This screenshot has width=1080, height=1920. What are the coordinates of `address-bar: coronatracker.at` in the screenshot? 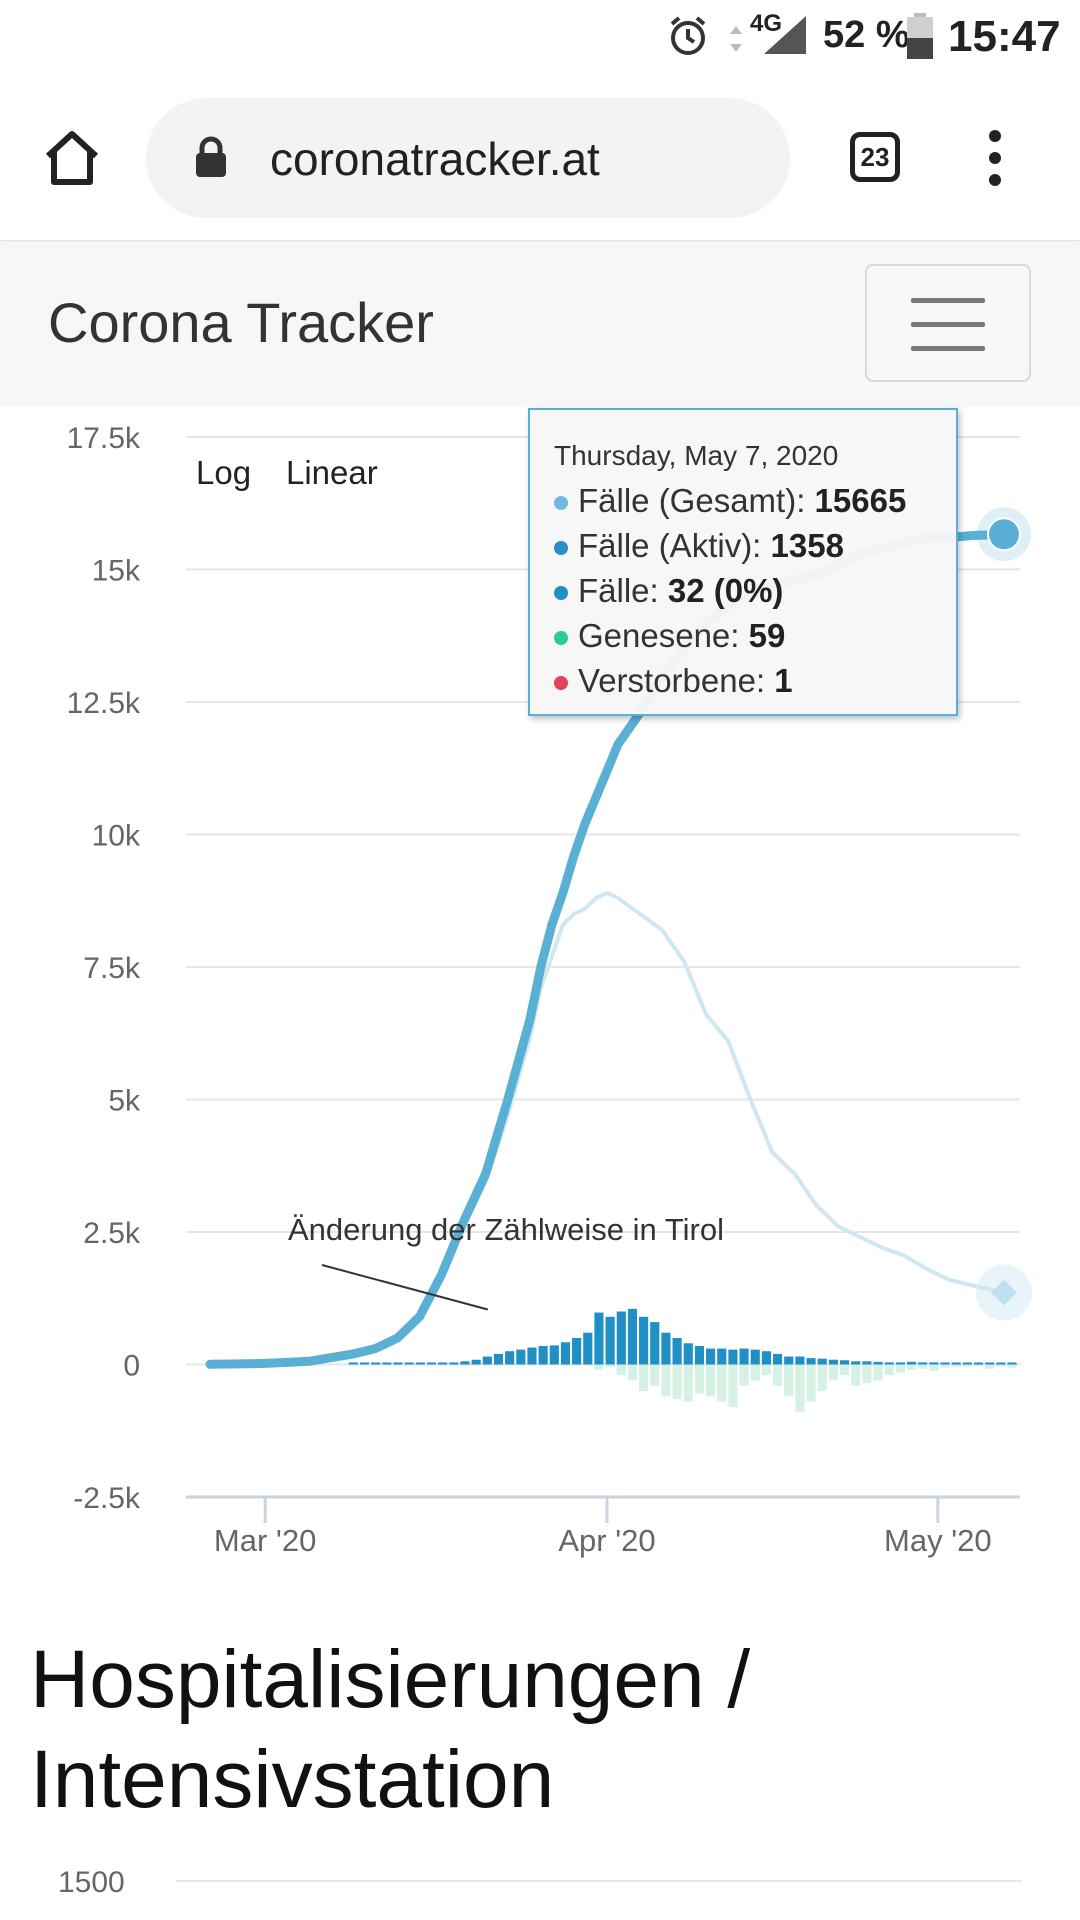 It's located at (468, 158).